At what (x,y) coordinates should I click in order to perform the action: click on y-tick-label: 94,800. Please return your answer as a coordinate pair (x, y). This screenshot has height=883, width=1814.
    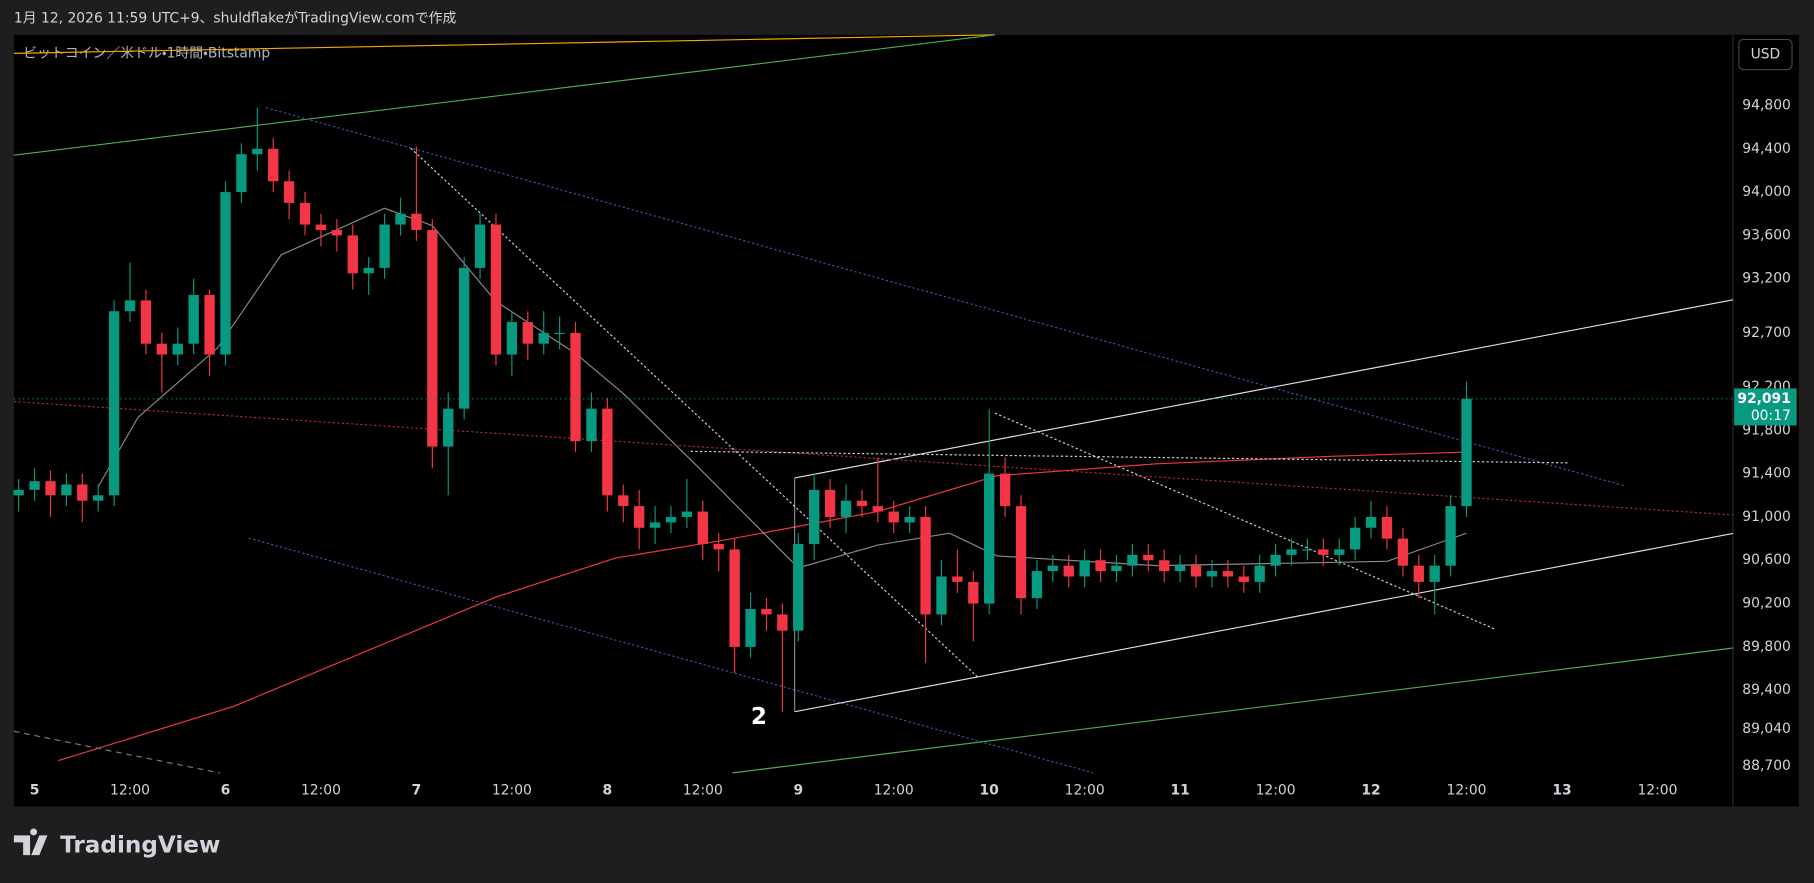
    Looking at the image, I should click on (1766, 105).